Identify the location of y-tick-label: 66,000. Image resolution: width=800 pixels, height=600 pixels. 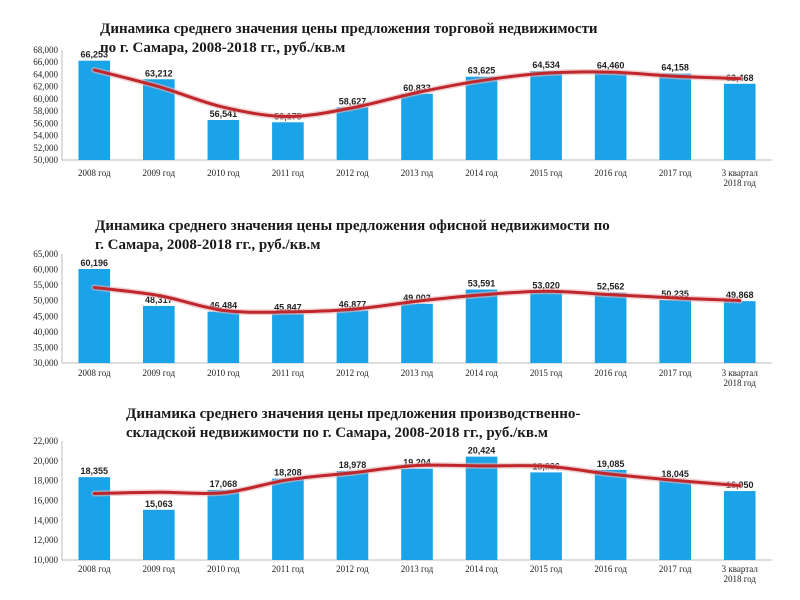
(45, 62).